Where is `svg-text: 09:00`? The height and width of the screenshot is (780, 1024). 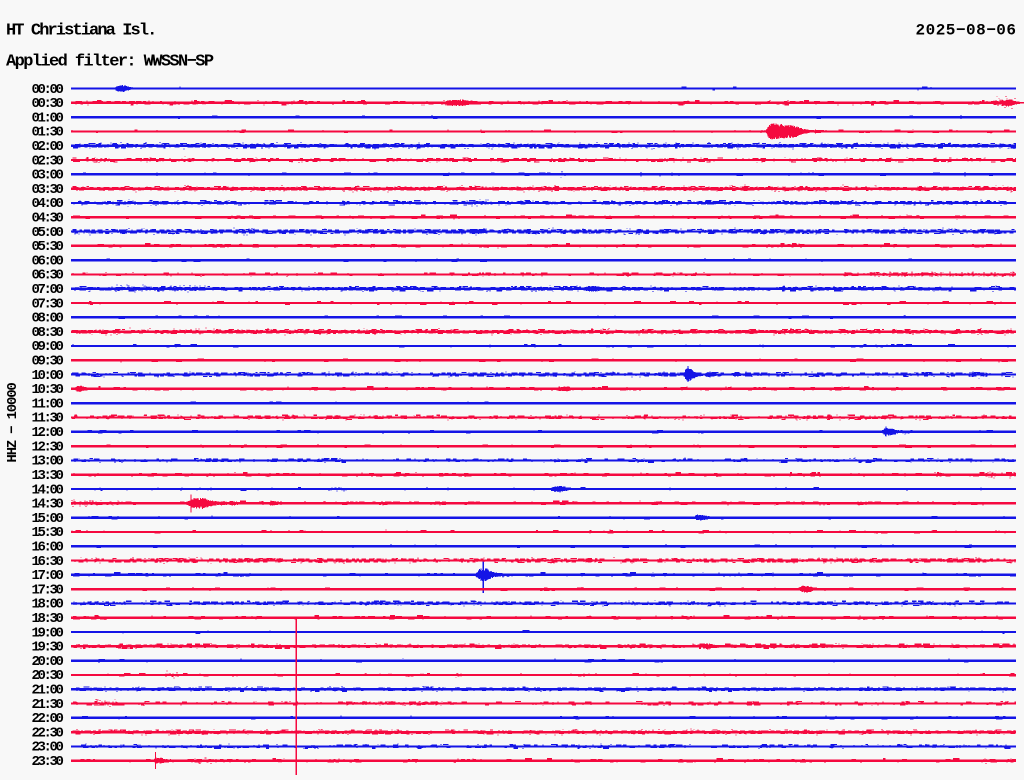
svg-text: 09:00 is located at coordinates (47, 347).